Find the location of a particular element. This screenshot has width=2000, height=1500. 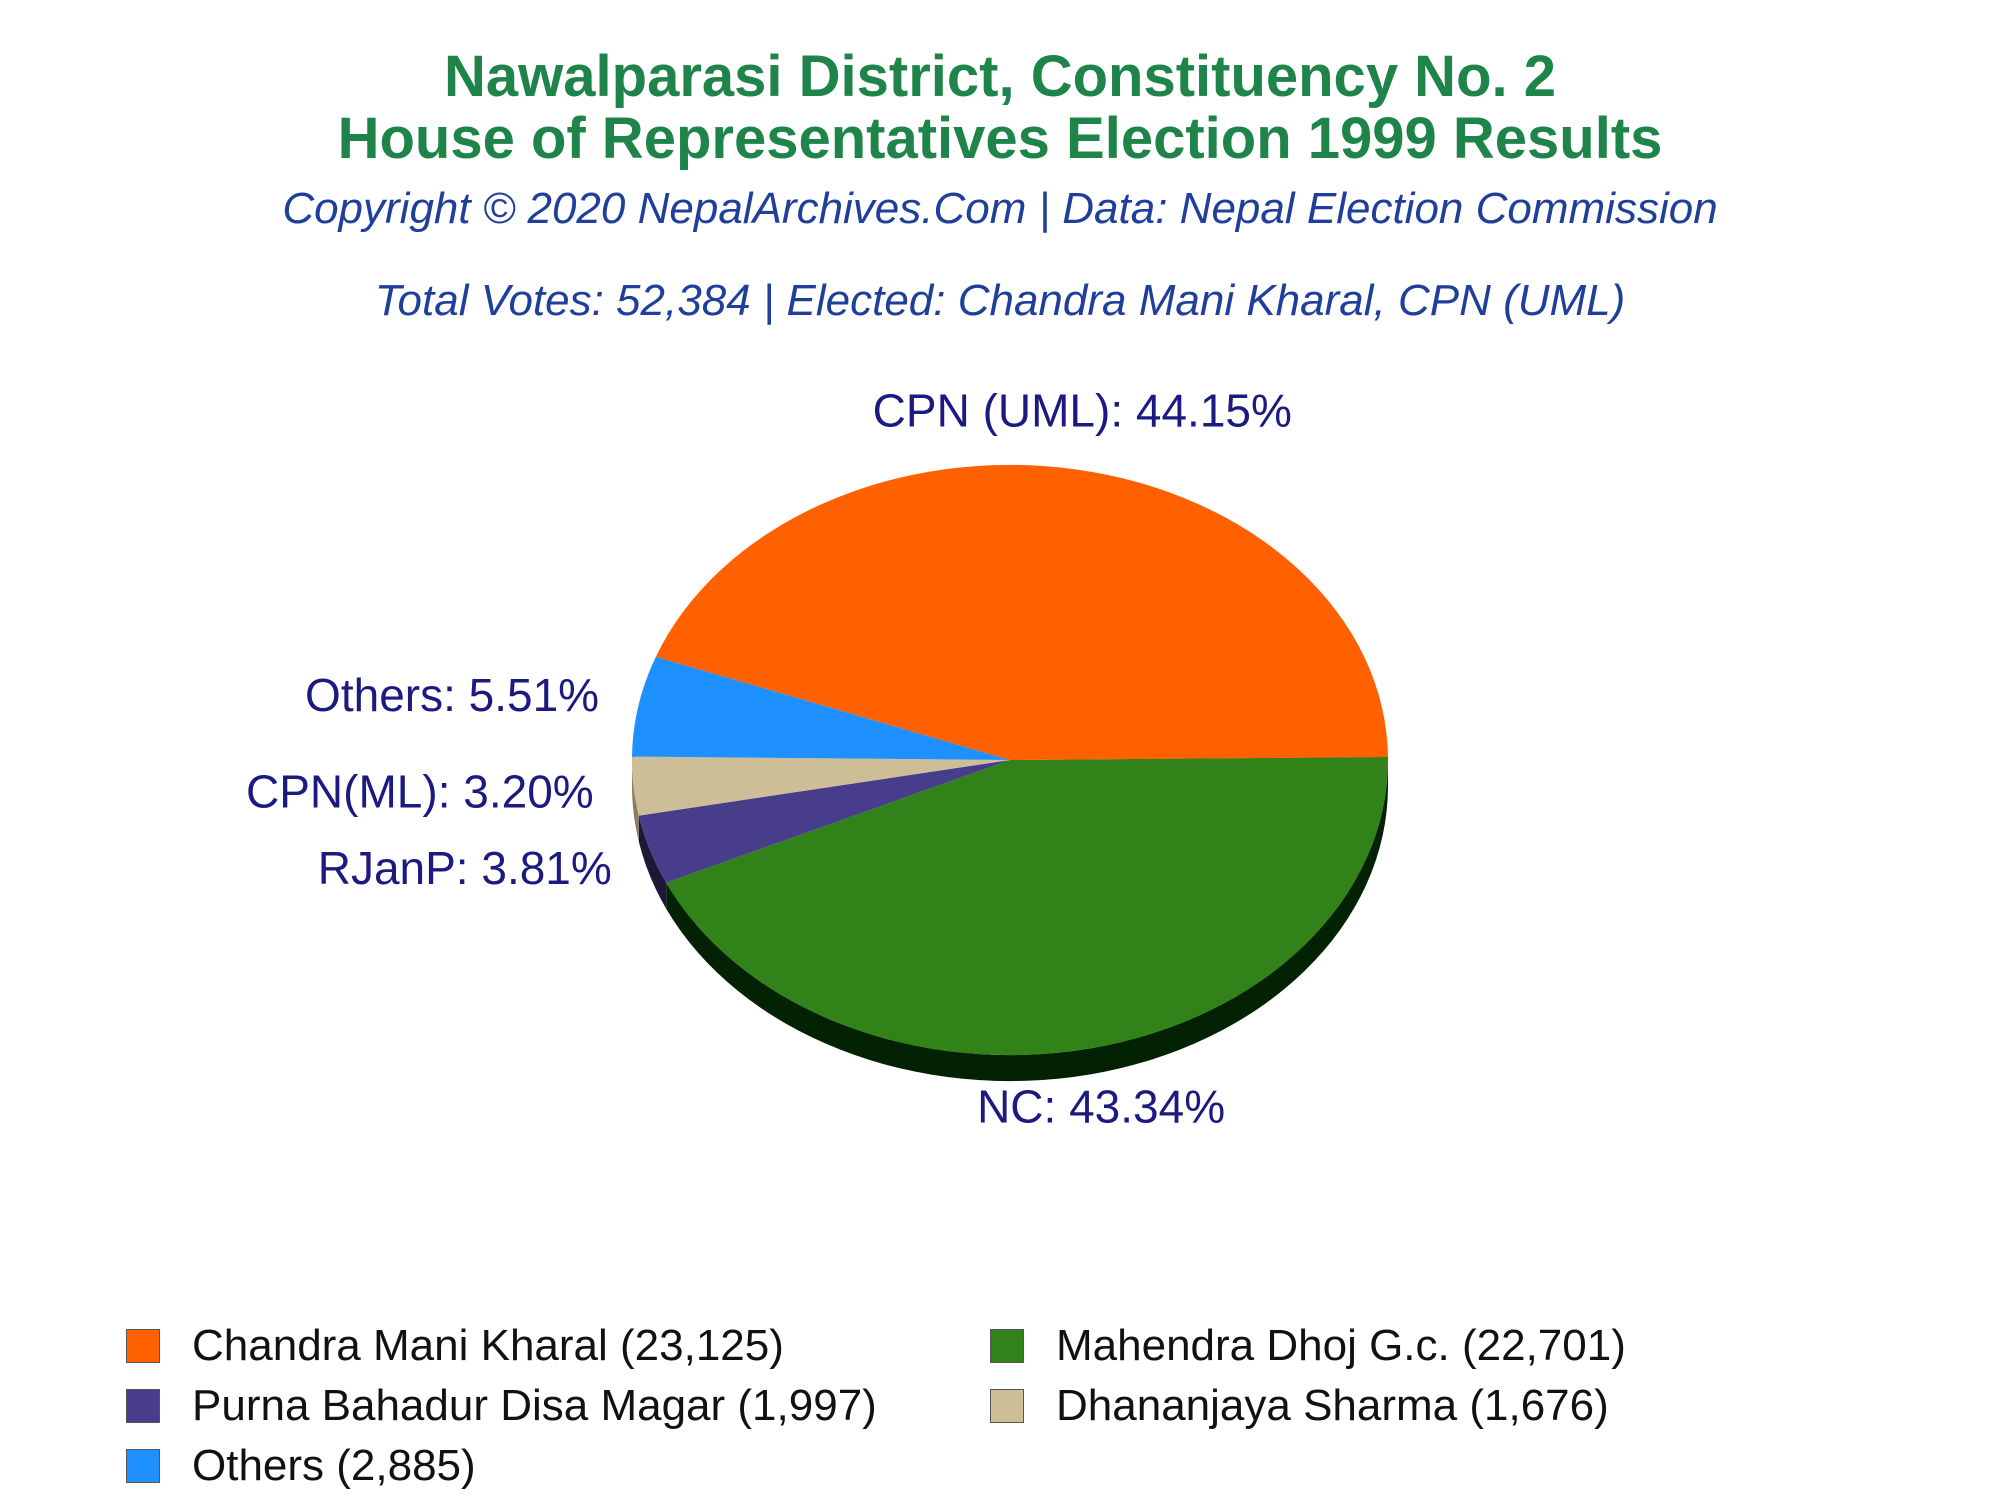

legend-item: Mahendra Dhoj G.c. (22,701) is located at coordinates (1308, 1346).